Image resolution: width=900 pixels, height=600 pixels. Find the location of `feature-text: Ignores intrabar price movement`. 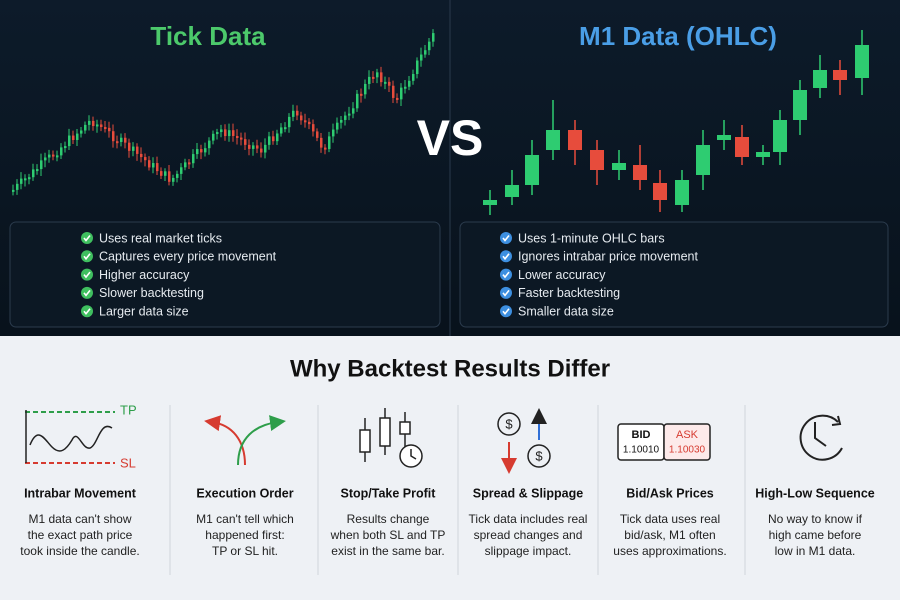

feature-text: Ignores intrabar price movement is located at coordinates (608, 257).